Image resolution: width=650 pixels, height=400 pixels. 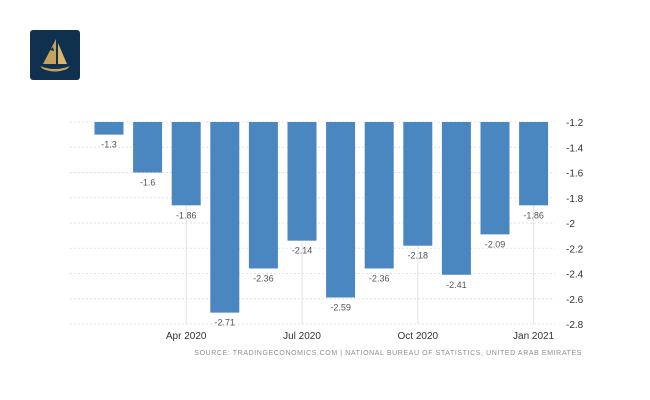 I want to click on y-tick-label: -2.4, so click(x=575, y=275).